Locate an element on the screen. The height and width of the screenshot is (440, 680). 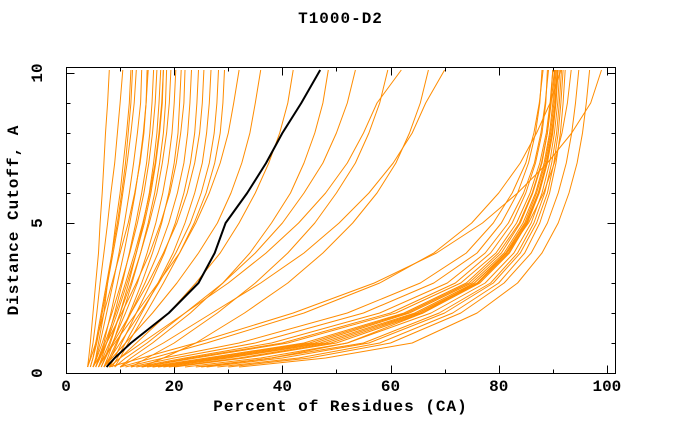
y-tick-label: 5 is located at coordinates (38, 223).